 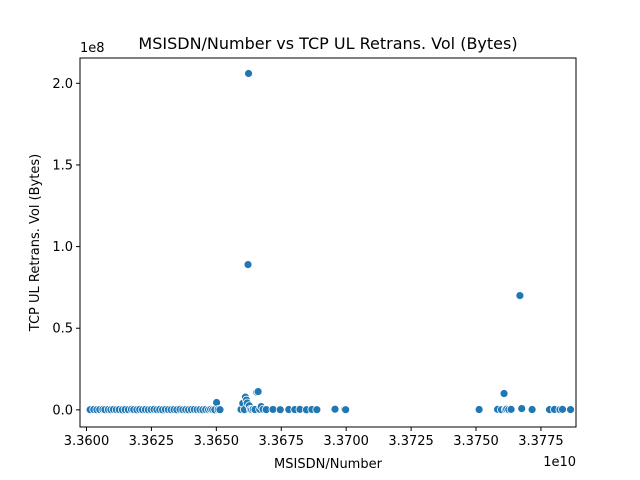 What do you see at coordinates (217, 441) in the screenshot?
I see `x-tick-label: 3.3650` at bounding box center [217, 441].